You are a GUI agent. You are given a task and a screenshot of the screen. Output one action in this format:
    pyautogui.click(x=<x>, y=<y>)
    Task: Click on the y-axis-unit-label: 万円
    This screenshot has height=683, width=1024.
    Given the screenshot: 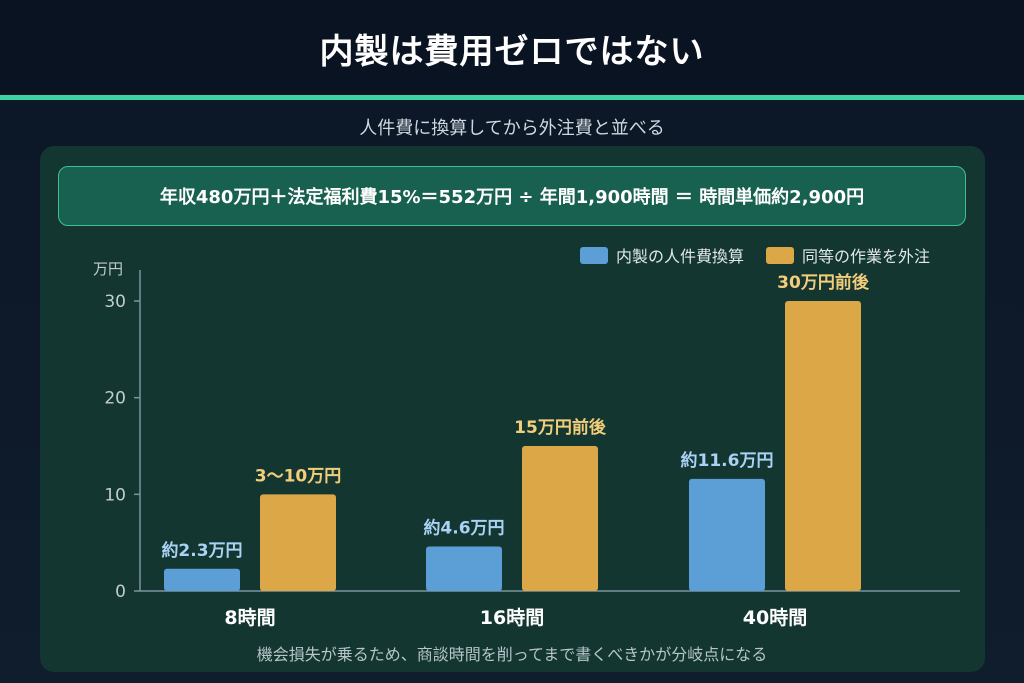 What is the action you would take?
    pyautogui.click(x=108, y=269)
    